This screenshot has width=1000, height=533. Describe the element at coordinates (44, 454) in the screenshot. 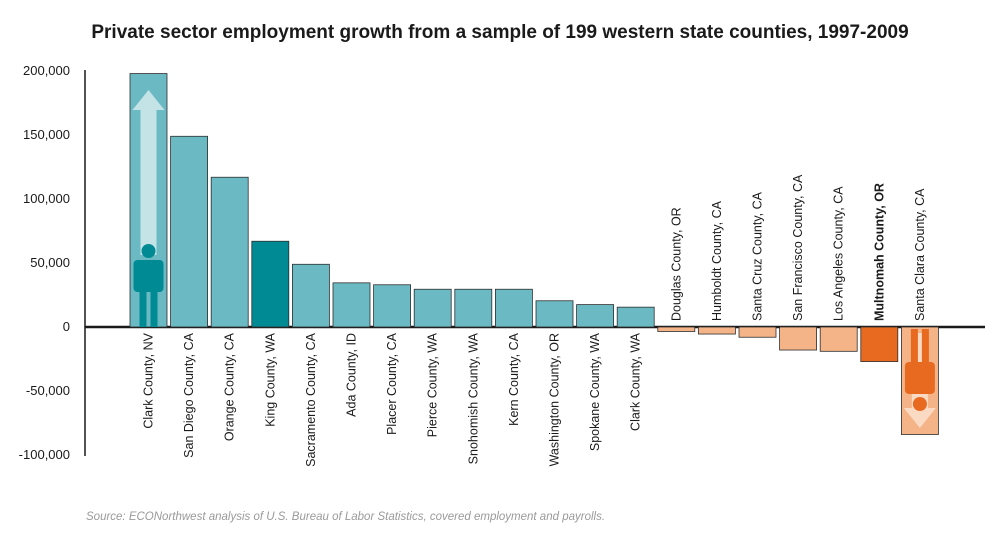

I see `y-tick-label: -100,000` at that location.